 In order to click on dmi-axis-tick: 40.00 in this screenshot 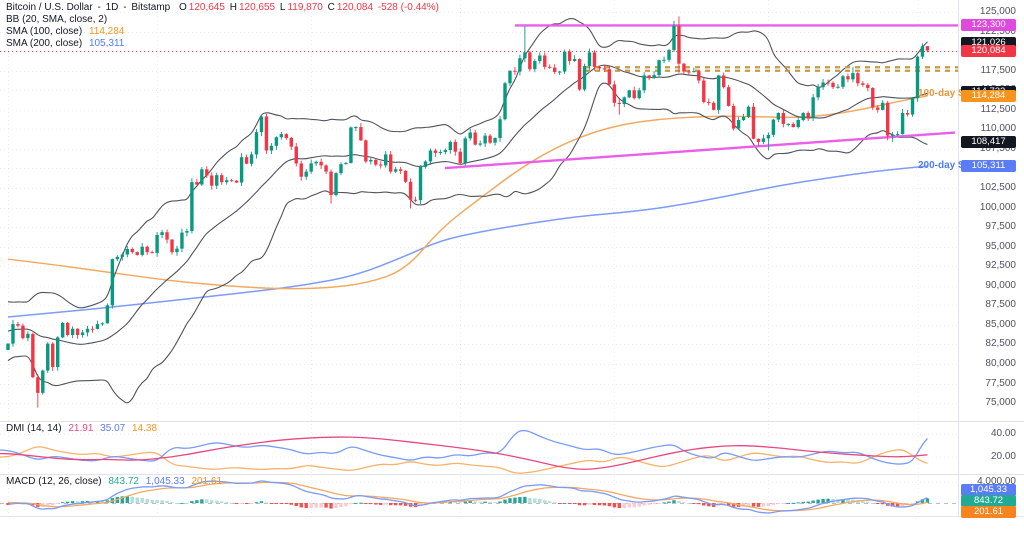, I will do `click(1003, 433)`.